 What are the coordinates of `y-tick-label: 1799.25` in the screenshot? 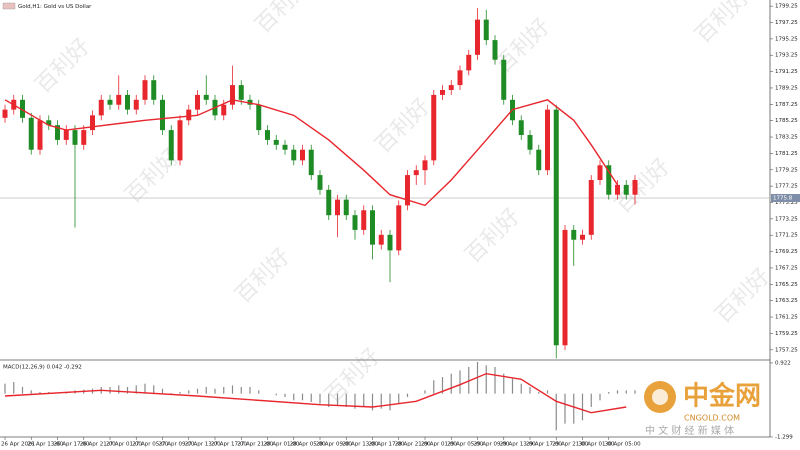 It's located at (786, 7).